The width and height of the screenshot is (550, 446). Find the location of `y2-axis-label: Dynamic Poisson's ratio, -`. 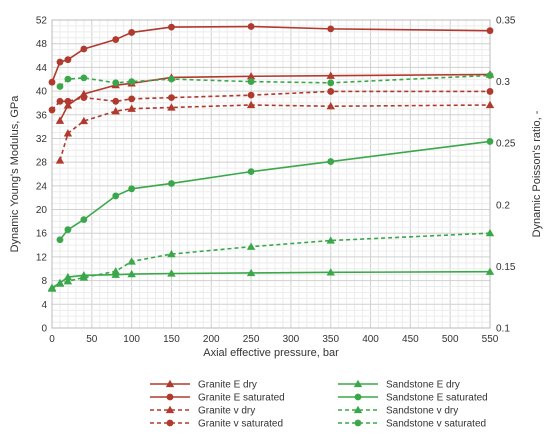

y2-axis-label: Dynamic Poisson's ratio, - is located at coordinates (537, 173).